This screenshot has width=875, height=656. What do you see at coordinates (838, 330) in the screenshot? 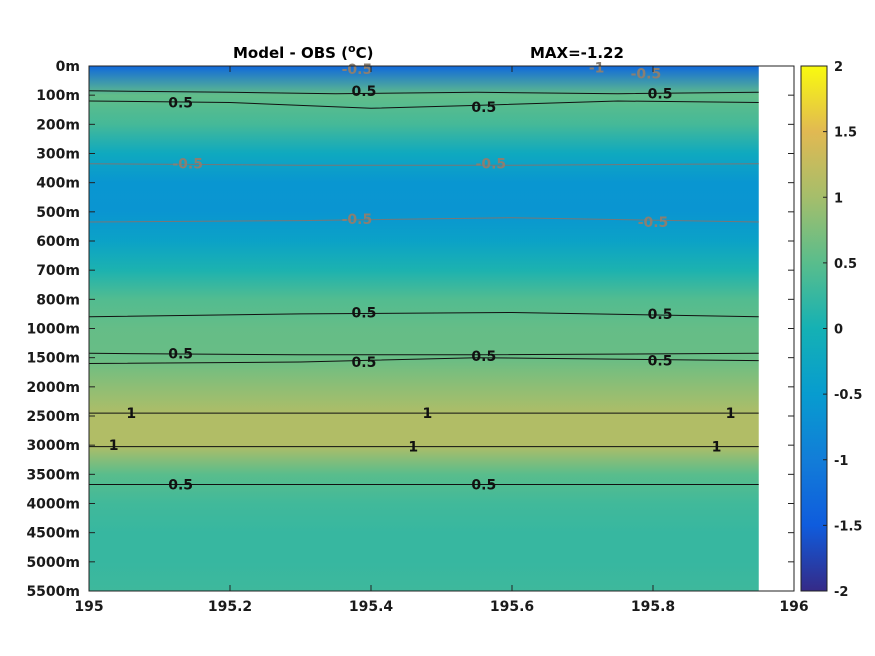
I see `colorbar-tick-label: 0` at bounding box center [838, 330].